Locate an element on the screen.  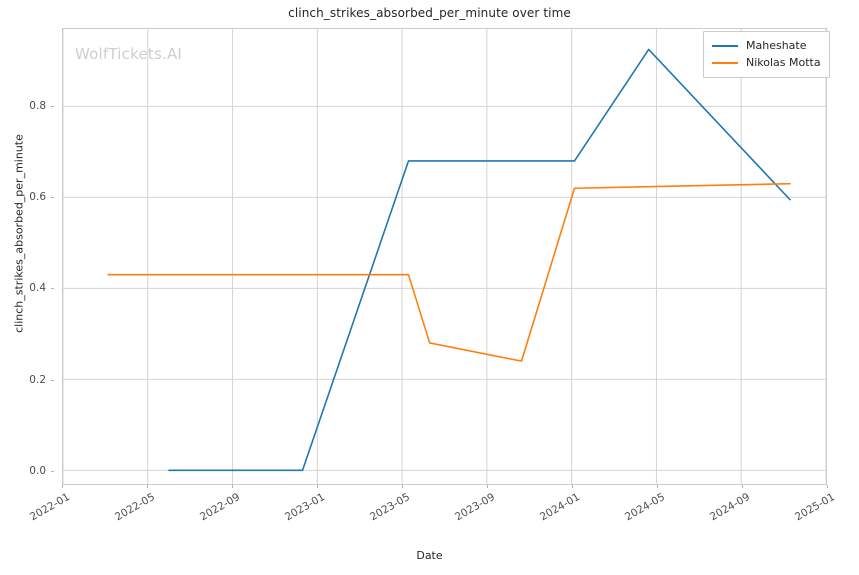
x-tick-label: 2024-09 is located at coordinates (730, 507).